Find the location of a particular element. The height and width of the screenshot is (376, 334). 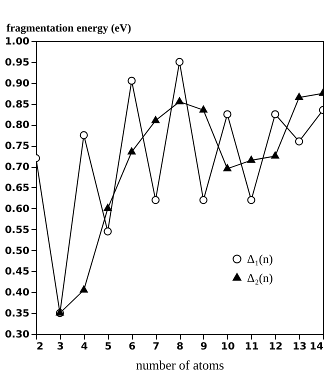

x-tick-label: 7 is located at coordinates (156, 347).